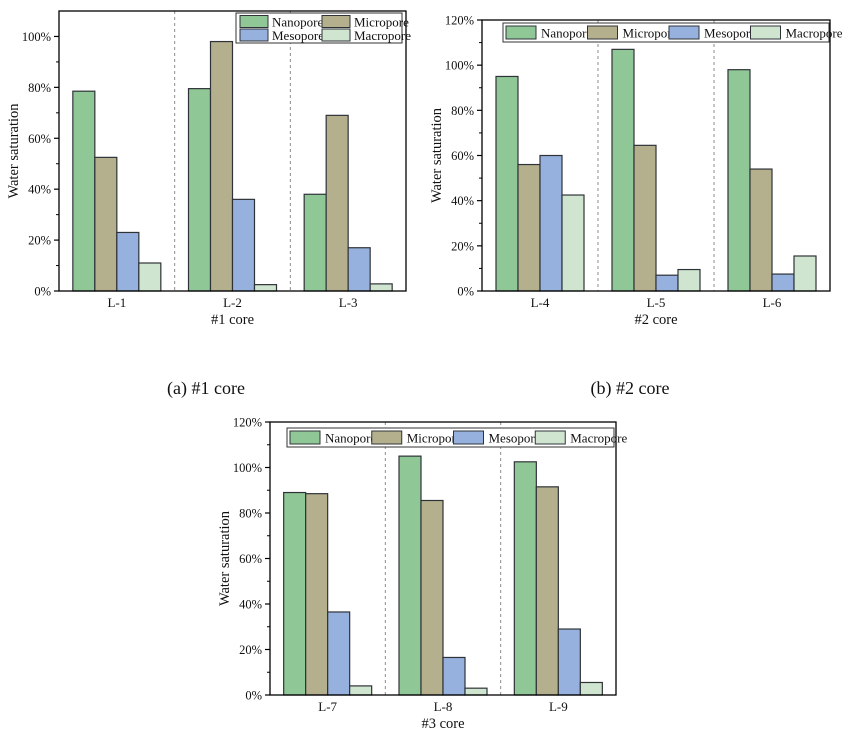 The width and height of the screenshot is (845, 741). What do you see at coordinates (442, 724) in the screenshot?
I see `x-axis-title: #3 core` at bounding box center [442, 724].